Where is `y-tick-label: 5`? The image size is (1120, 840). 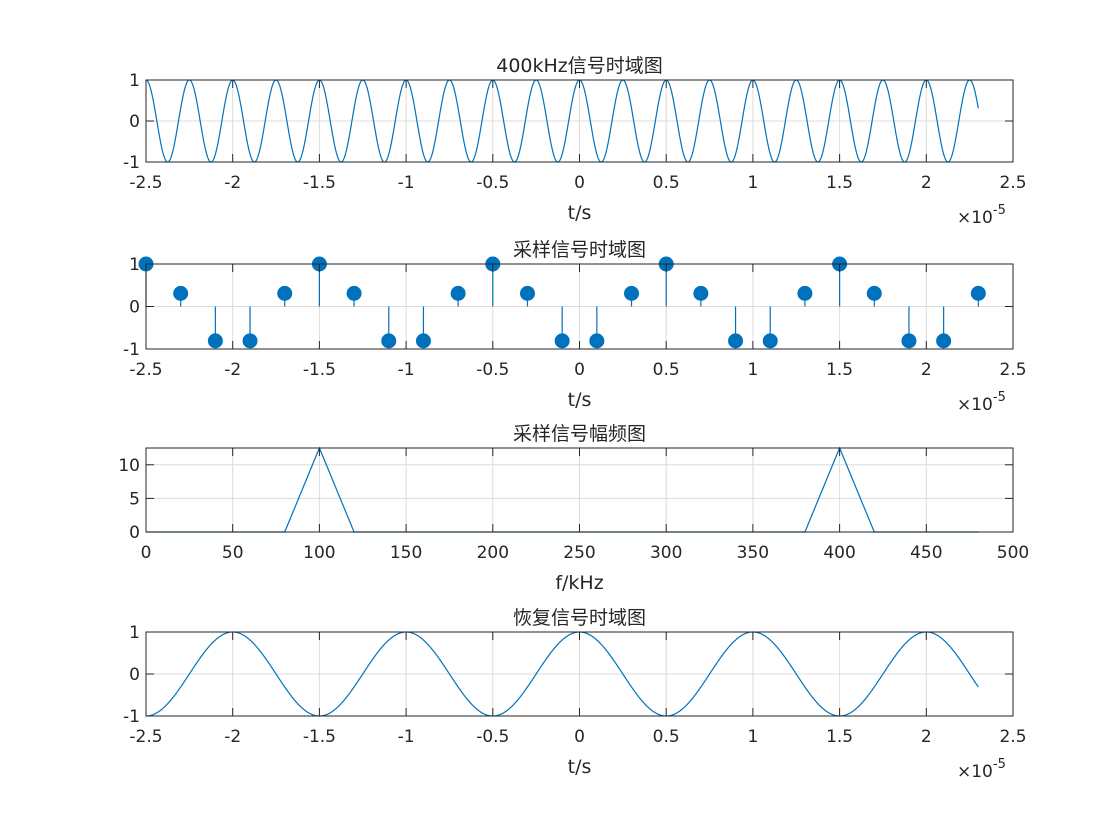 y-tick-label: 5 is located at coordinates (134, 499).